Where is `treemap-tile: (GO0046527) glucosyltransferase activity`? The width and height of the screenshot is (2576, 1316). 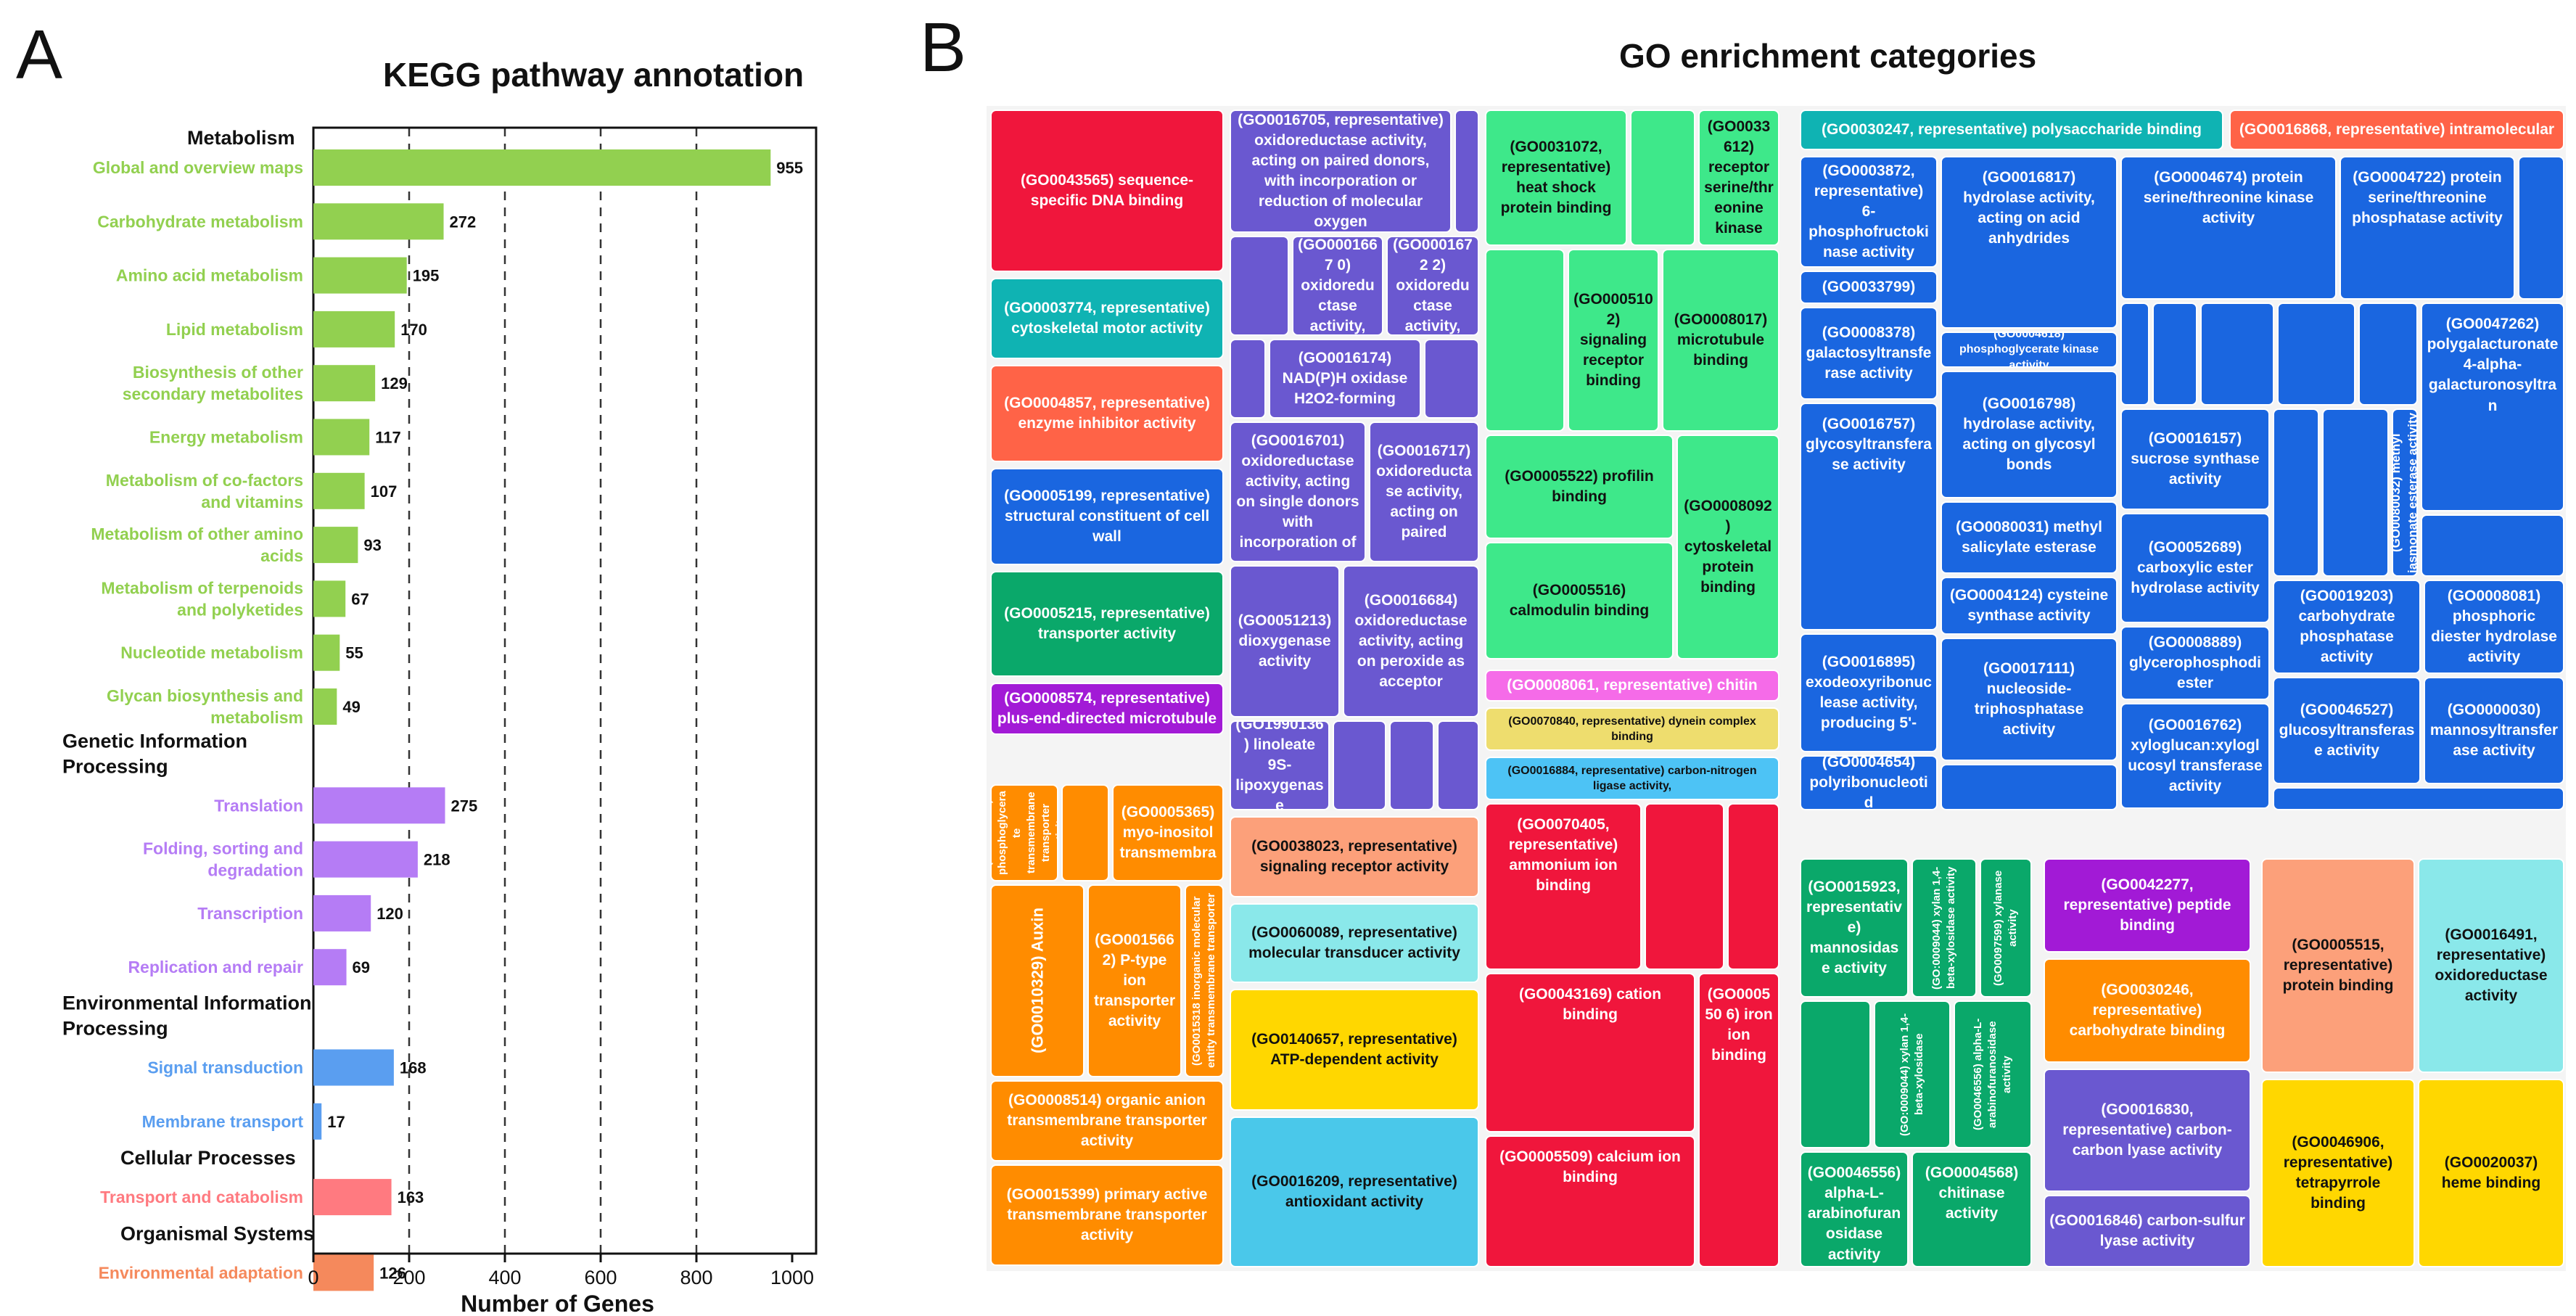
treemap-tile: (GO0046527) glucosyltransferase activity is located at coordinates (2347, 730).